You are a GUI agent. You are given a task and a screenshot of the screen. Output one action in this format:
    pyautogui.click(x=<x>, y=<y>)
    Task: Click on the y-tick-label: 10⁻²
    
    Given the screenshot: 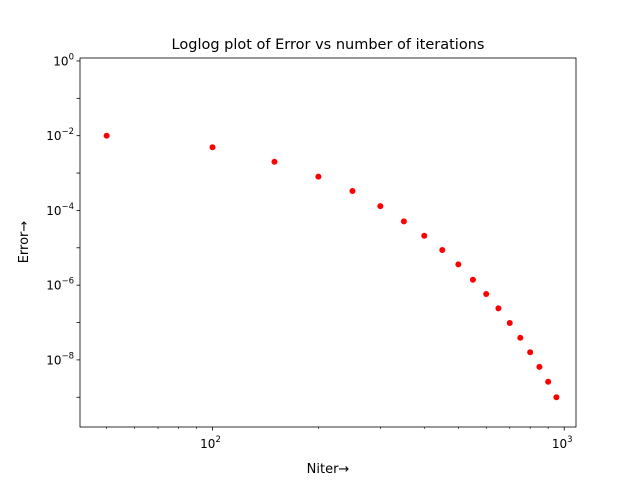 What is the action you would take?
    pyautogui.click(x=60, y=135)
    